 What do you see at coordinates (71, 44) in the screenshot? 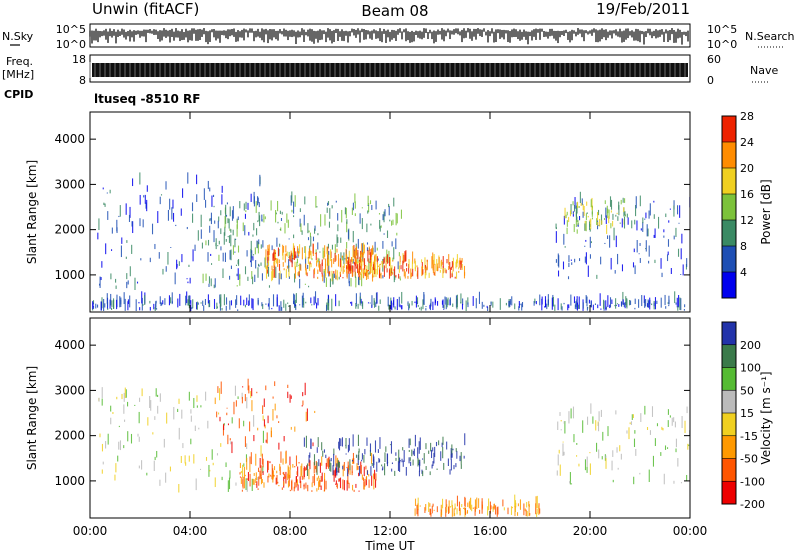
I see `nsky-tick-bottom: 10^0` at bounding box center [71, 44].